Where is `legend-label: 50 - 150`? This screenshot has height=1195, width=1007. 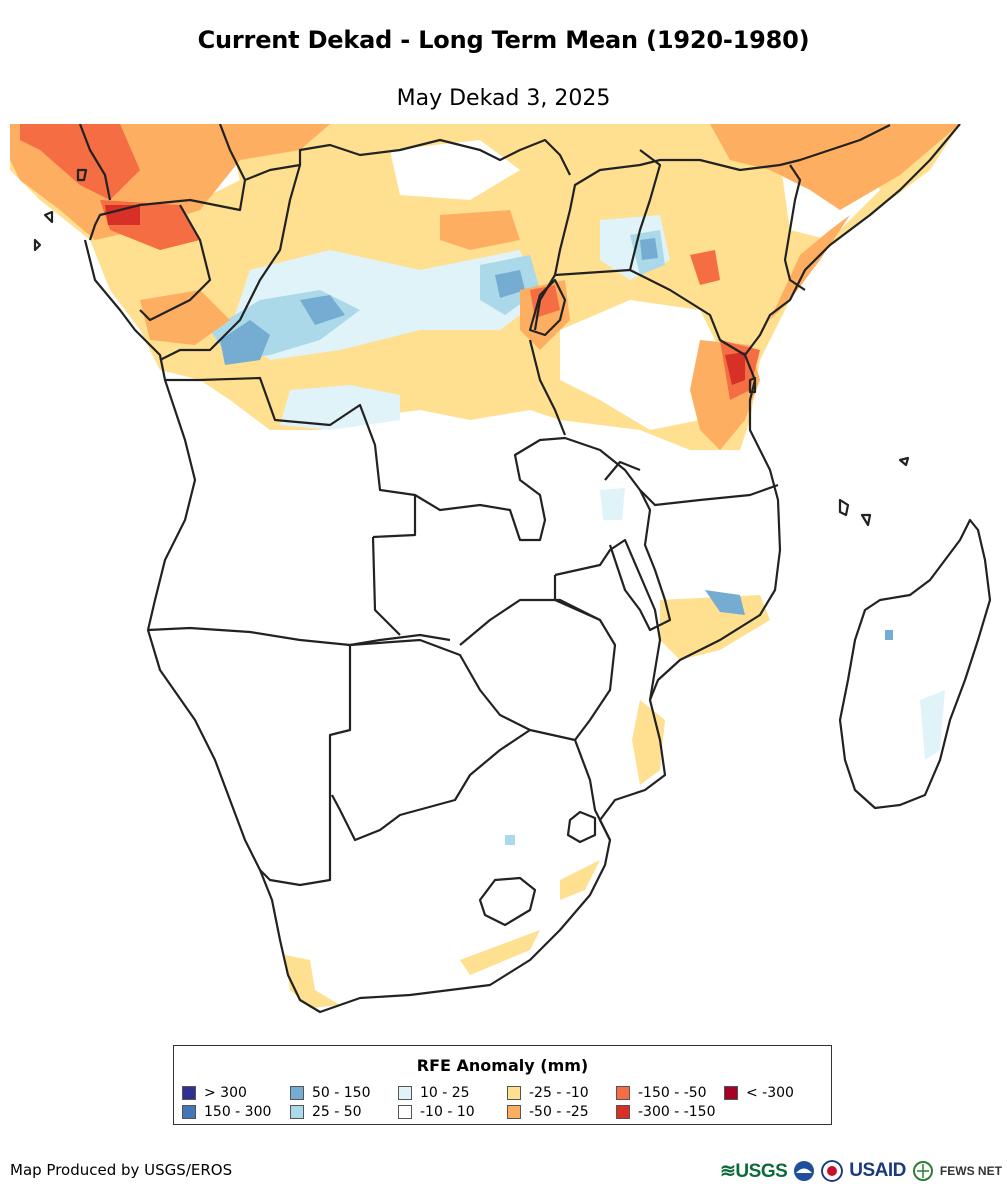 legend-label: 50 - 150 is located at coordinates (341, 1093).